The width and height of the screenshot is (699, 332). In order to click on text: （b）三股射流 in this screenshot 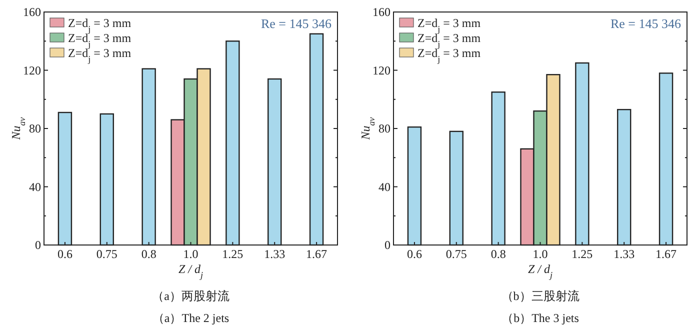, I will do `click(540, 296)`.